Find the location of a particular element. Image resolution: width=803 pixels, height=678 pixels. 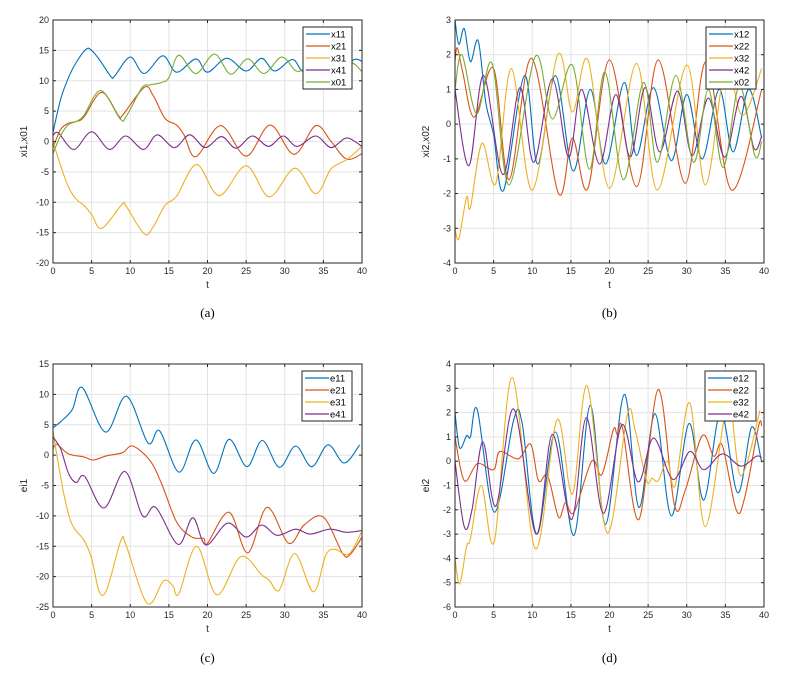

series-line-e31 is located at coordinates (207, 517).